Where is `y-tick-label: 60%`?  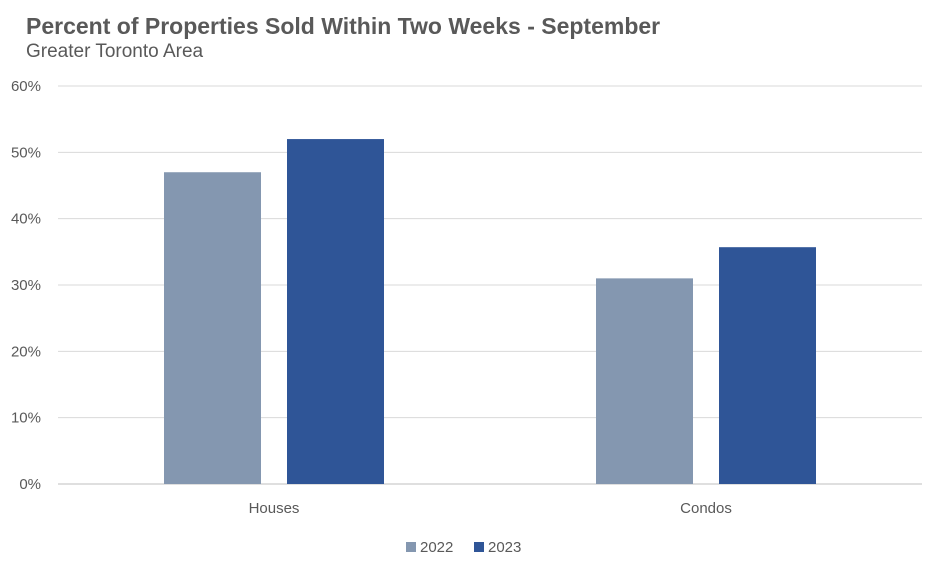 y-tick-label: 60% is located at coordinates (26, 86).